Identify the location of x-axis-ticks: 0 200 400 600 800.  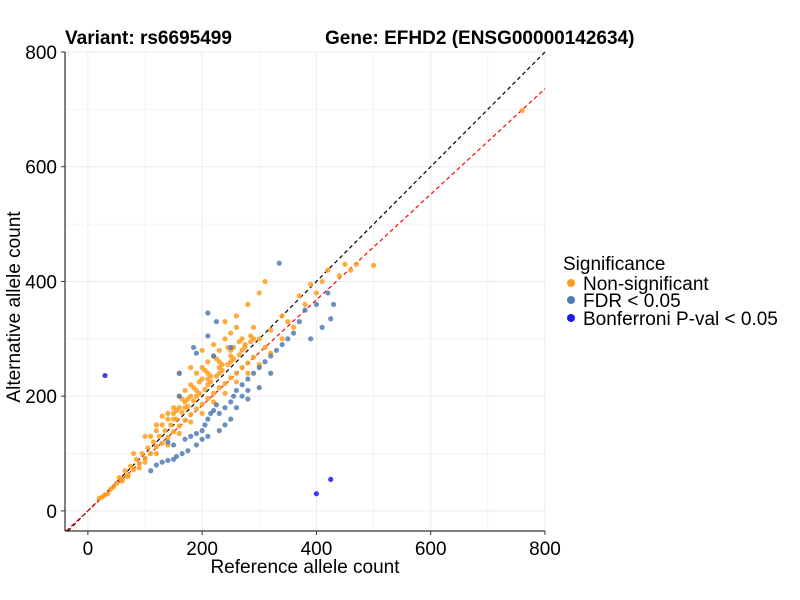
(322, 545).